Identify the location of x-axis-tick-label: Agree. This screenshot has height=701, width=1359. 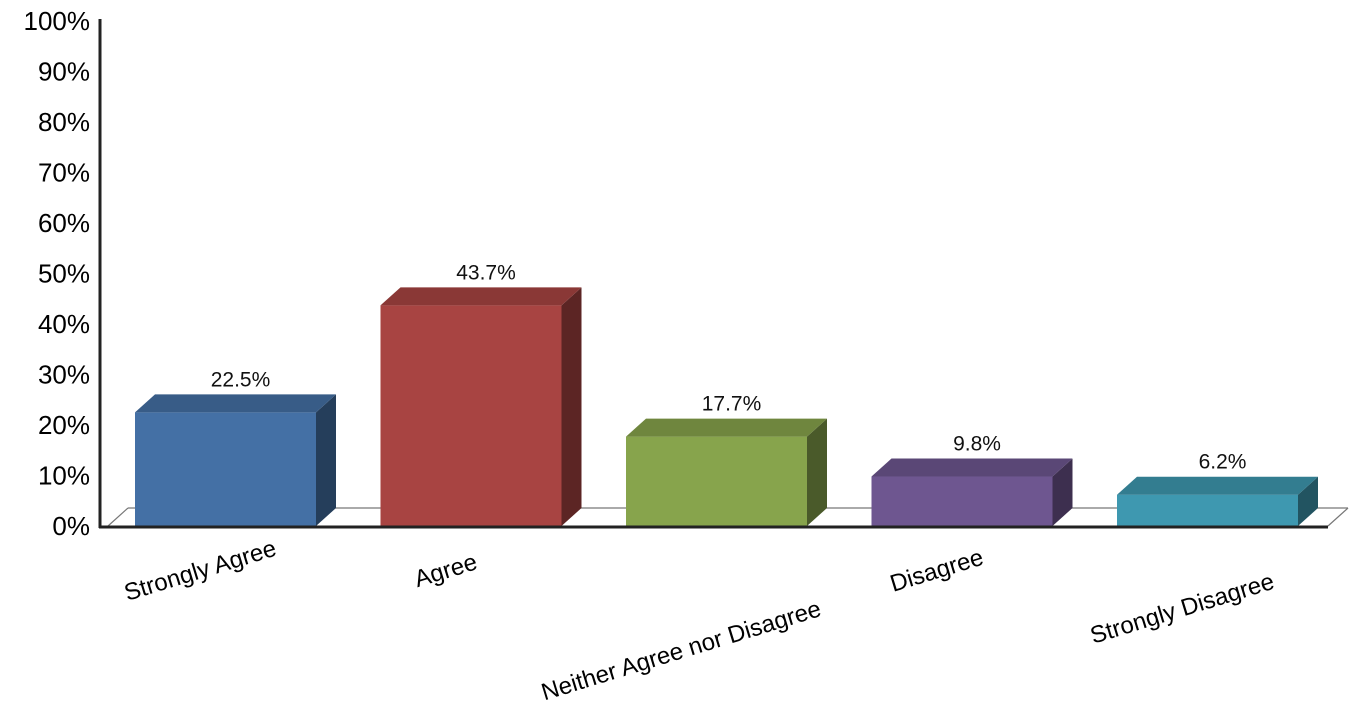
(445, 571).